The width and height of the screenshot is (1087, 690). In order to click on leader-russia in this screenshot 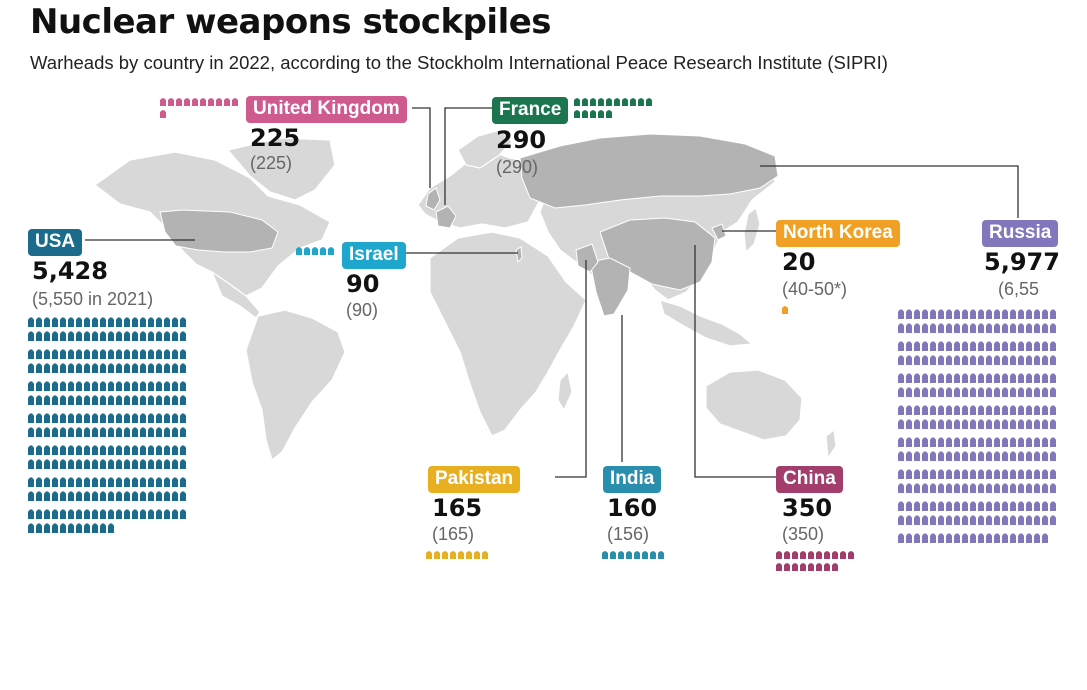, I will do `click(889, 191)`.